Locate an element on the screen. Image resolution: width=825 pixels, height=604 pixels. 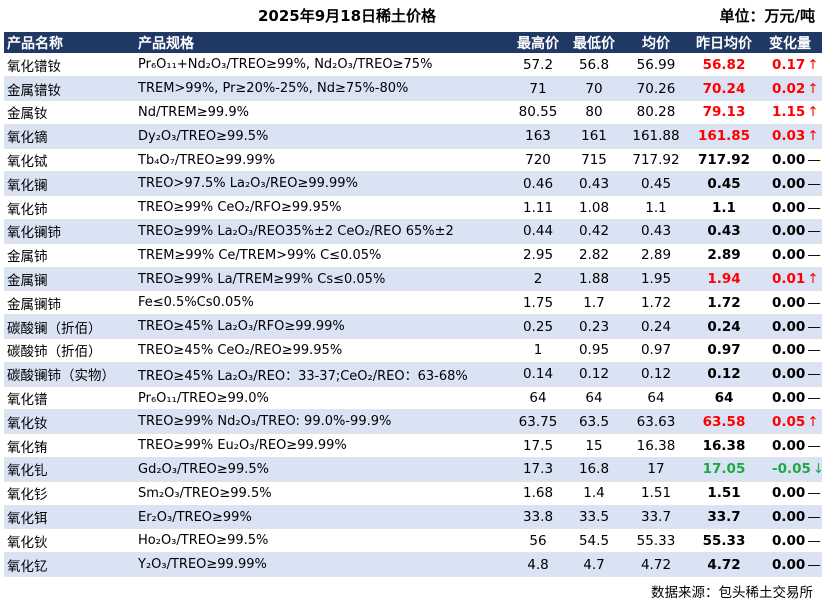
high-price-cell: 2 is located at coordinates (538, 279).